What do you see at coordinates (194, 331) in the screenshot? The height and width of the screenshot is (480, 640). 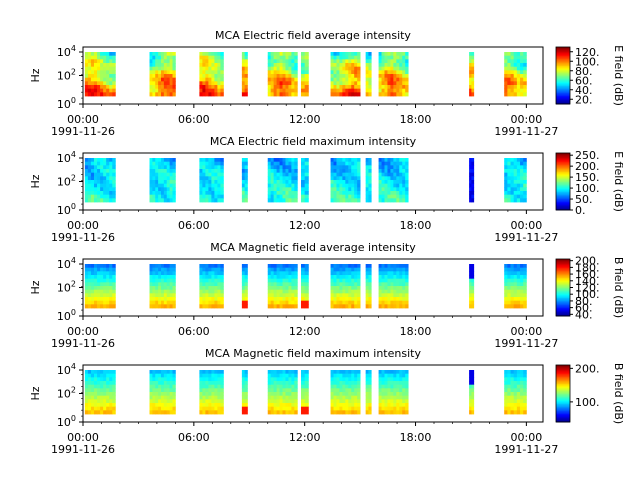 I see `x-tick-label: 06:00` at bounding box center [194, 331].